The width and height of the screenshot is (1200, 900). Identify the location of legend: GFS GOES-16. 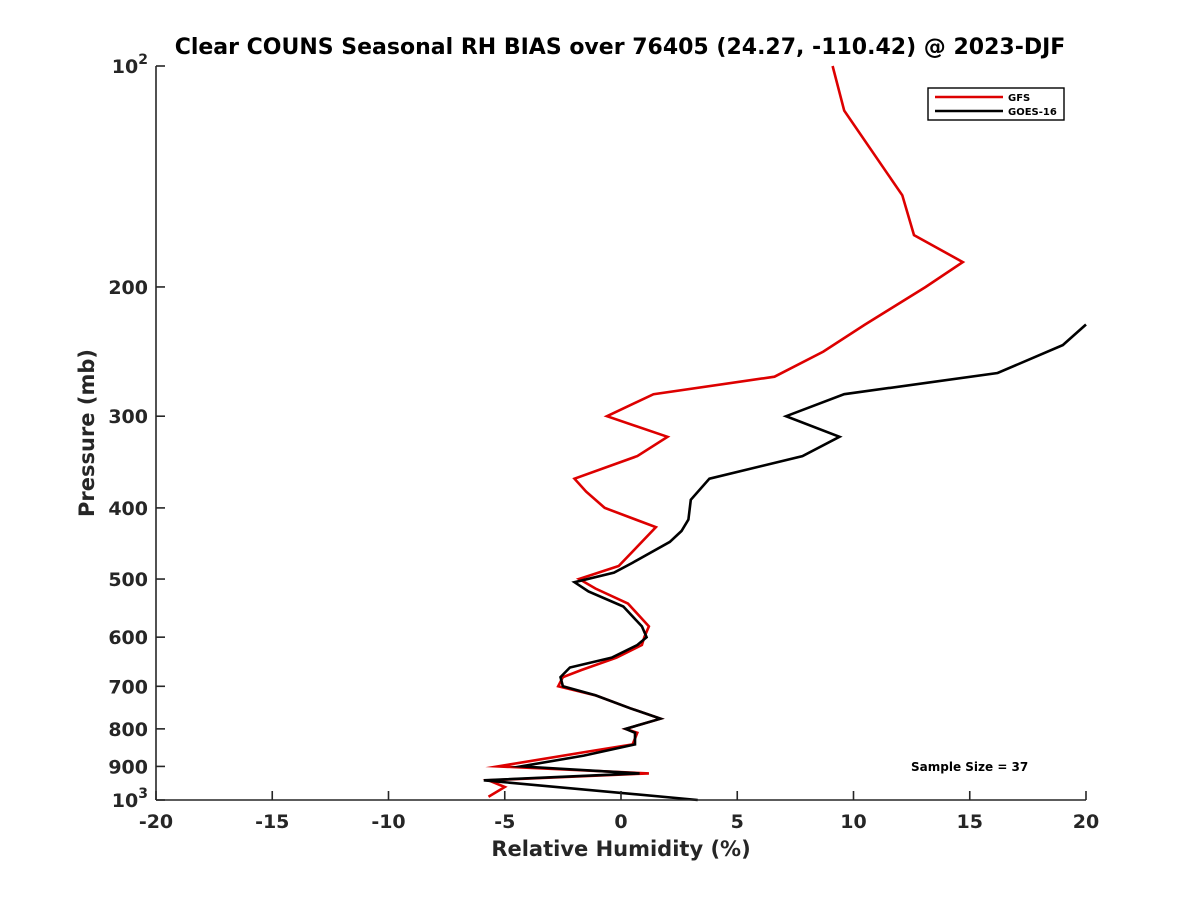
(996, 104).